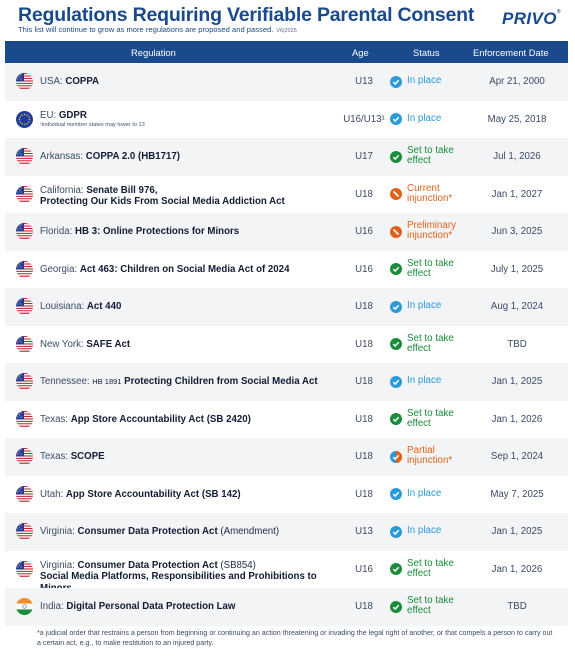 The width and height of the screenshot is (575, 662). What do you see at coordinates (62, 190) in the screenshot?
I see `jurisdiction: California:` at bounding box center [62, 190].